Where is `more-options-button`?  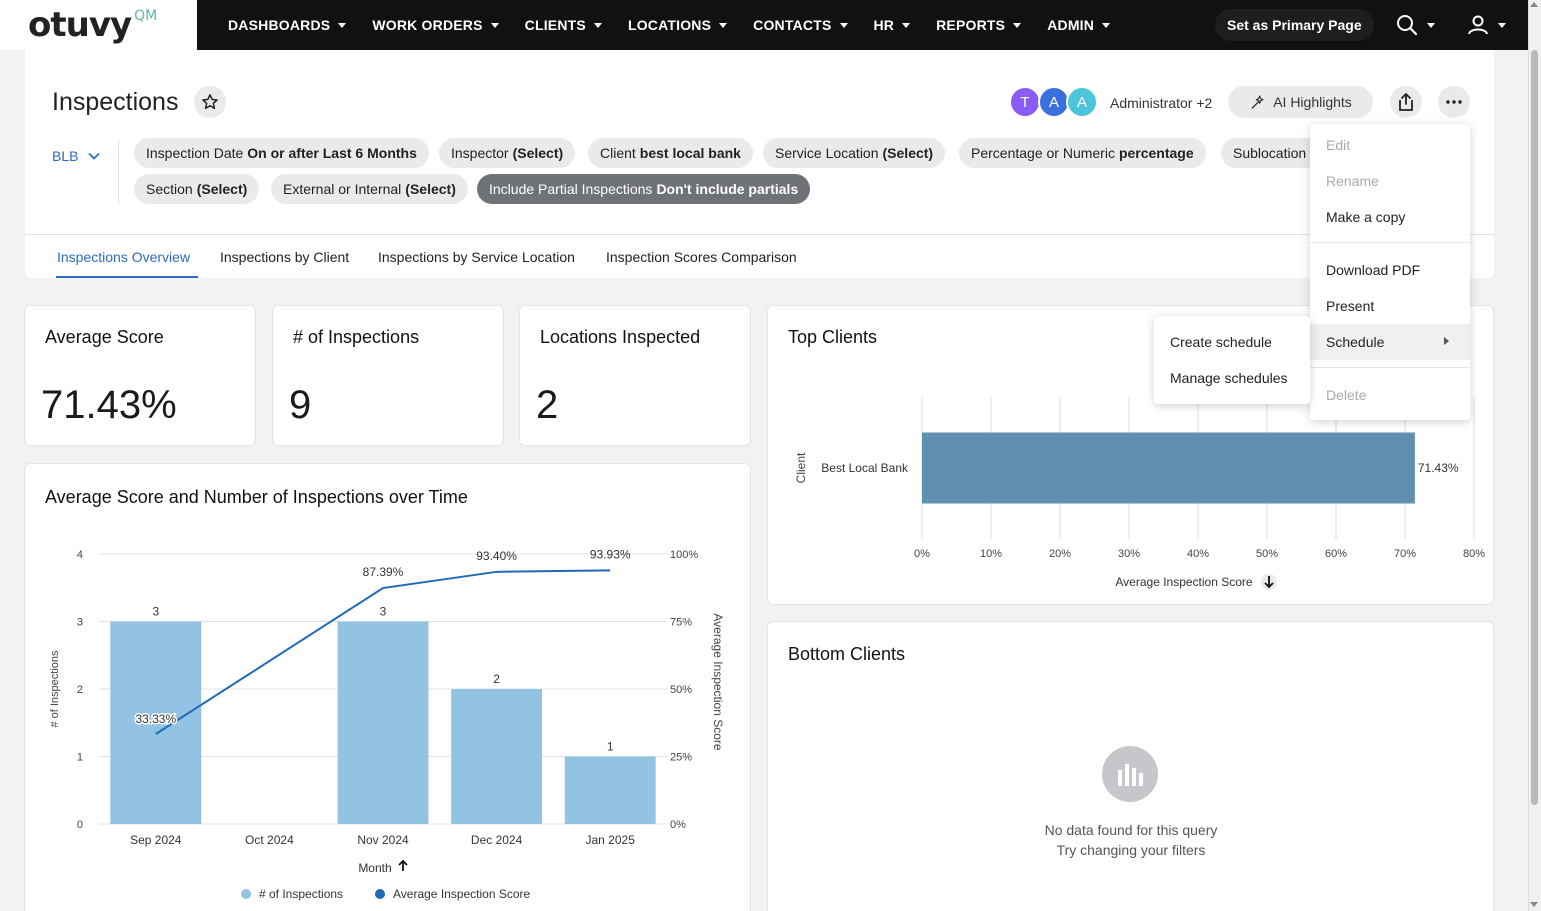
more-options-button is located at coordinates (1454, 102).